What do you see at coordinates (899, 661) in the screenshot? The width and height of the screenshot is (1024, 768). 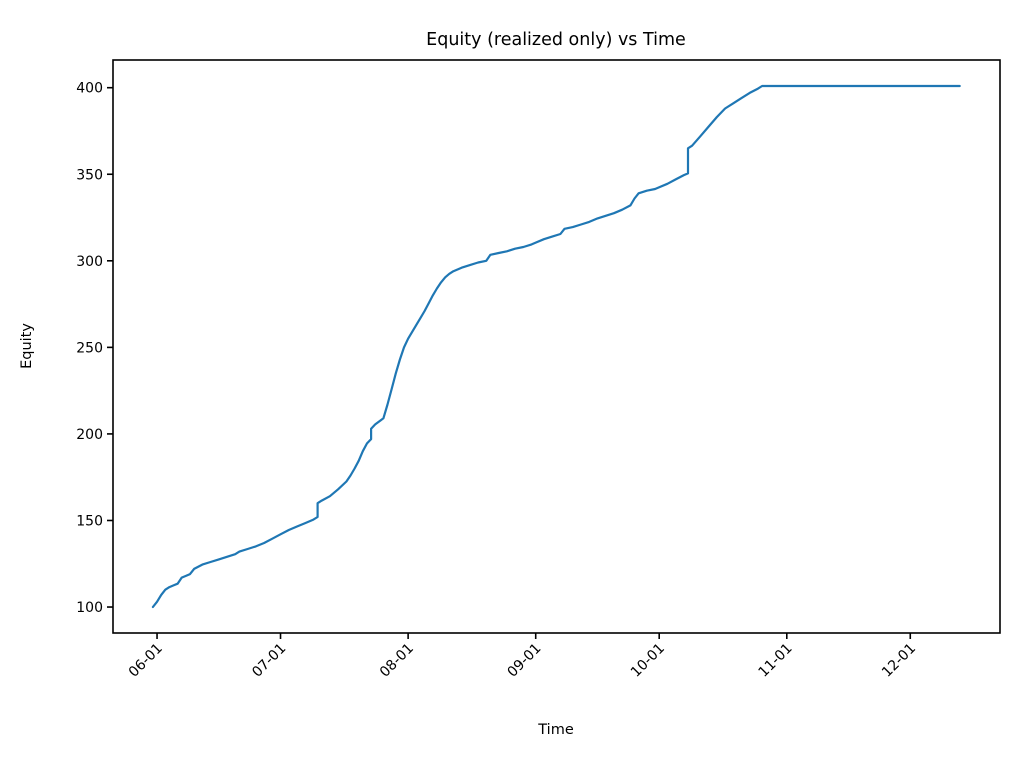 I see `x-tick-label: 12-01` at bounding box center [899, 661].